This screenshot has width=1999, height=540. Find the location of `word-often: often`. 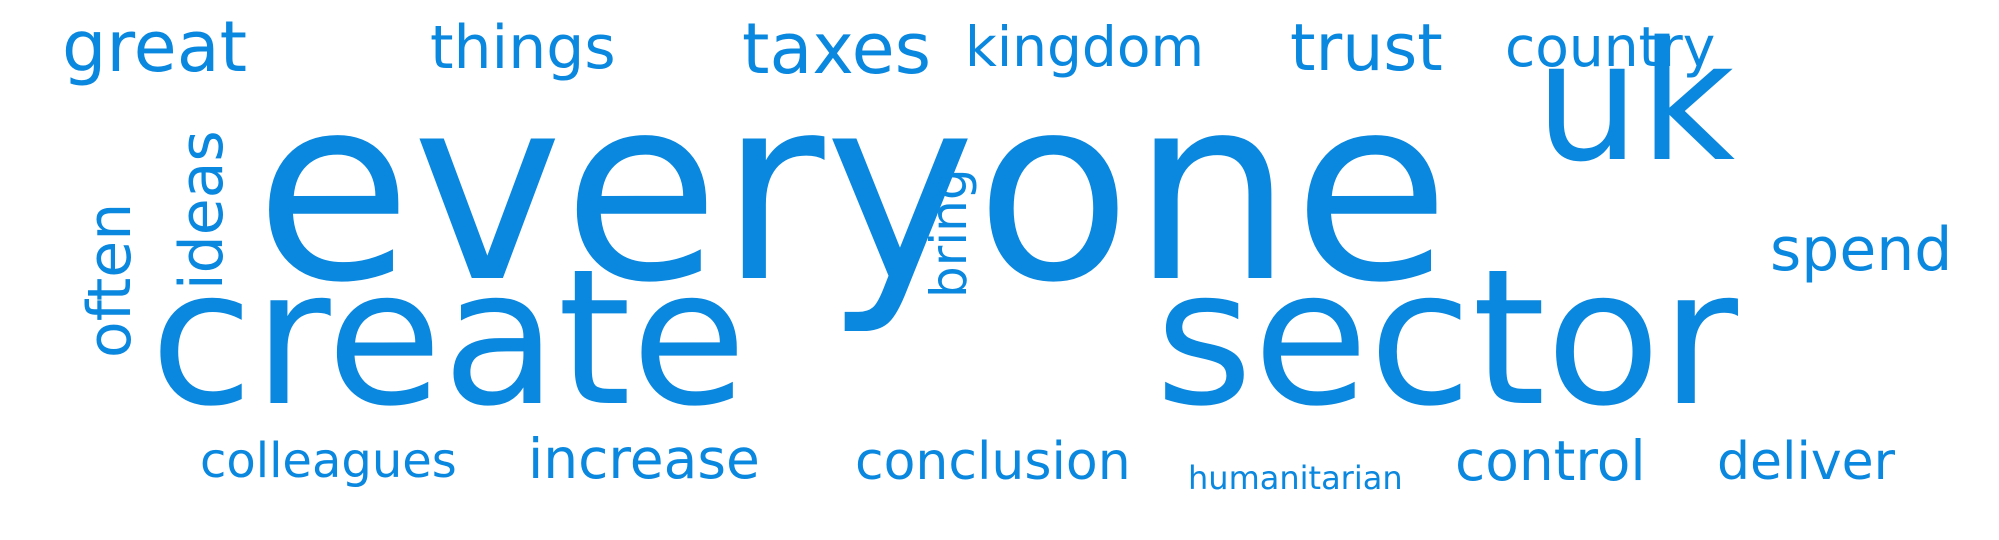

word-often: often is located at coordinates (110, 280).